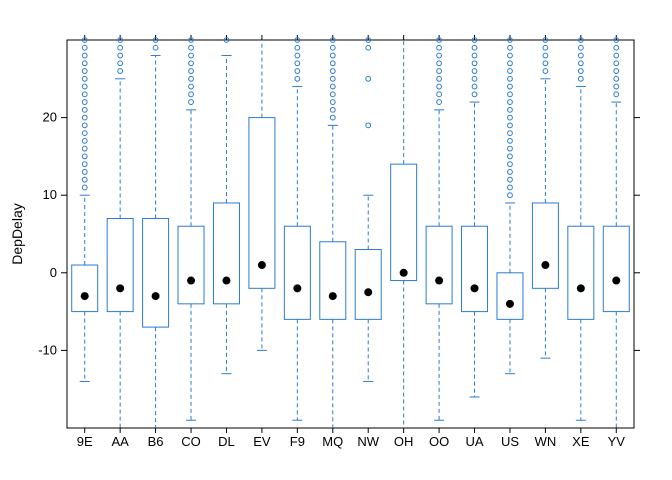 The width and height of the screenshot is (672, 480). I want to click on x-tick-label: WN, so click(546, 441).